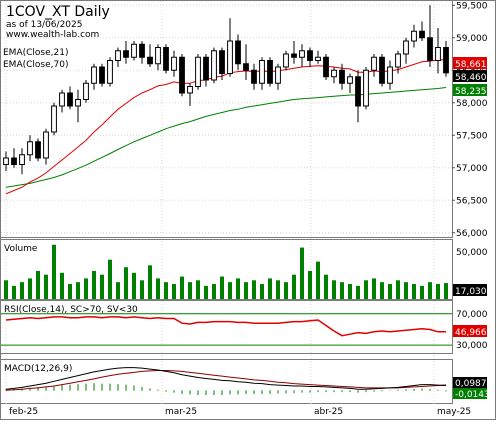 Image resolution: width=496 pixels, height=424 pixels. What do you see at coordinates (181, 412) in the screenshot?
I see `x-tick-label: mar-25` at bounding box center [181, 412].